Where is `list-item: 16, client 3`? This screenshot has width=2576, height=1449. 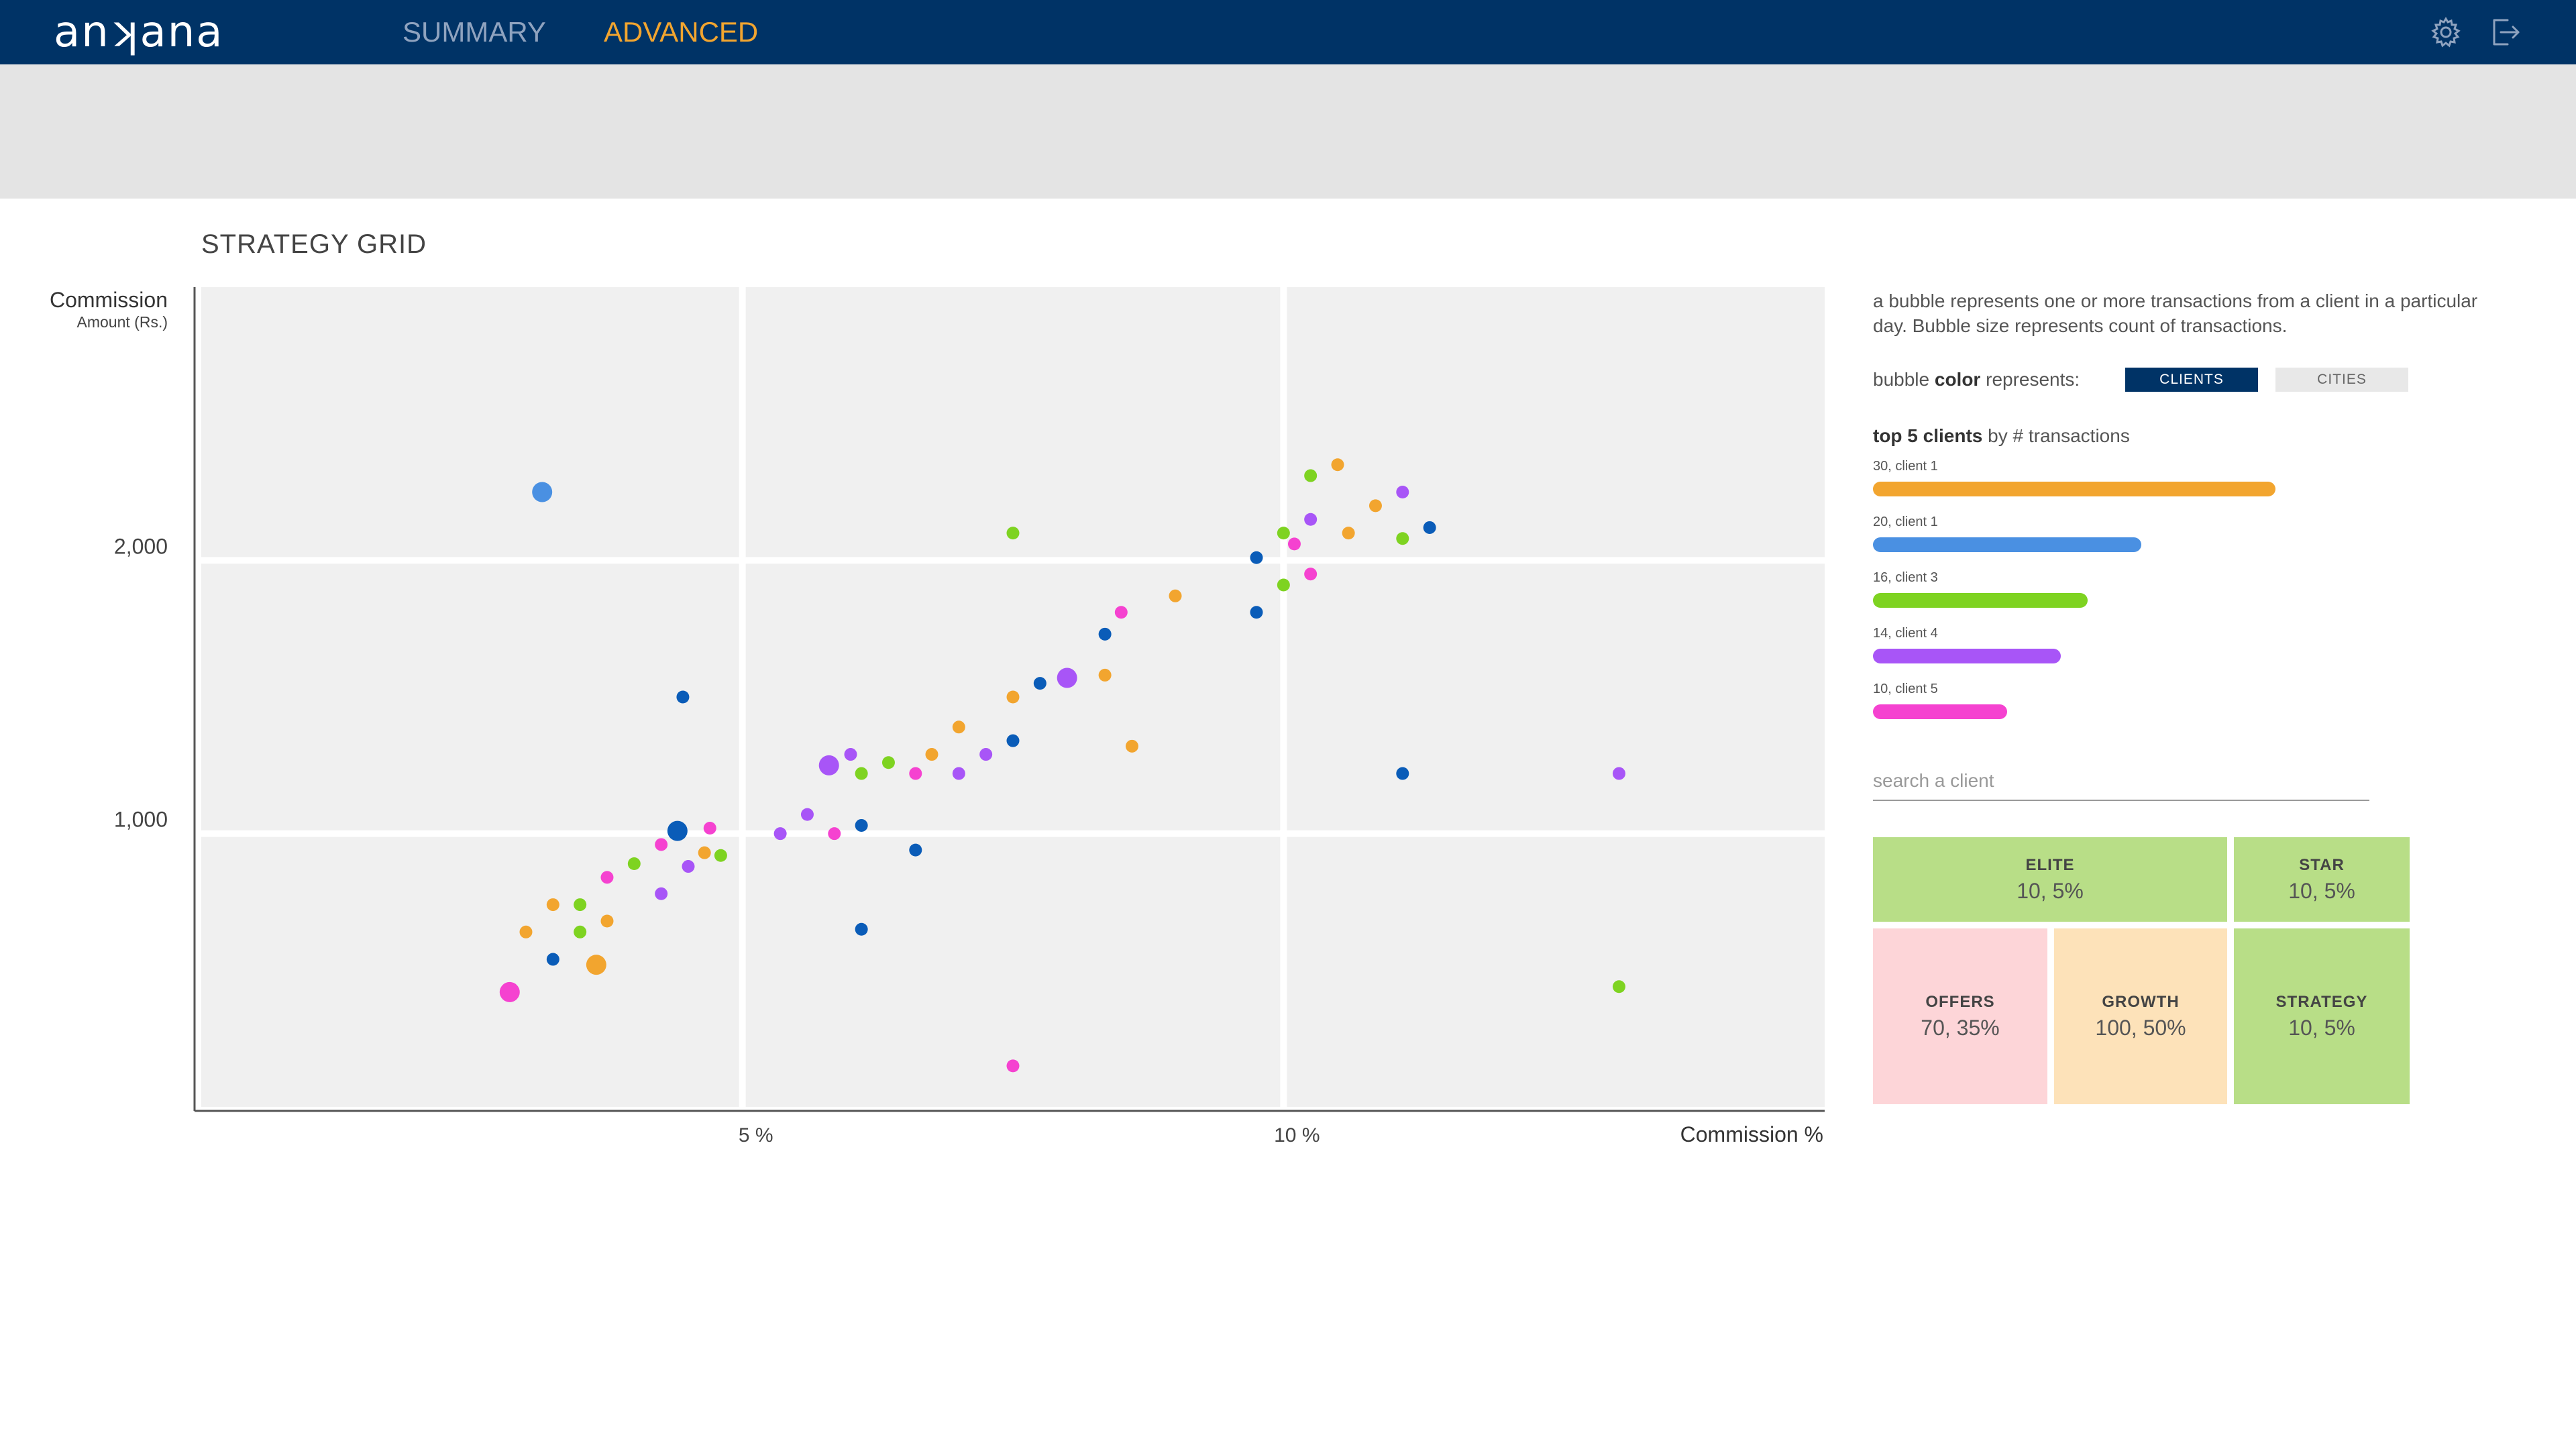
list-item: 16, client 3 is located at coordinates (2141, 593).